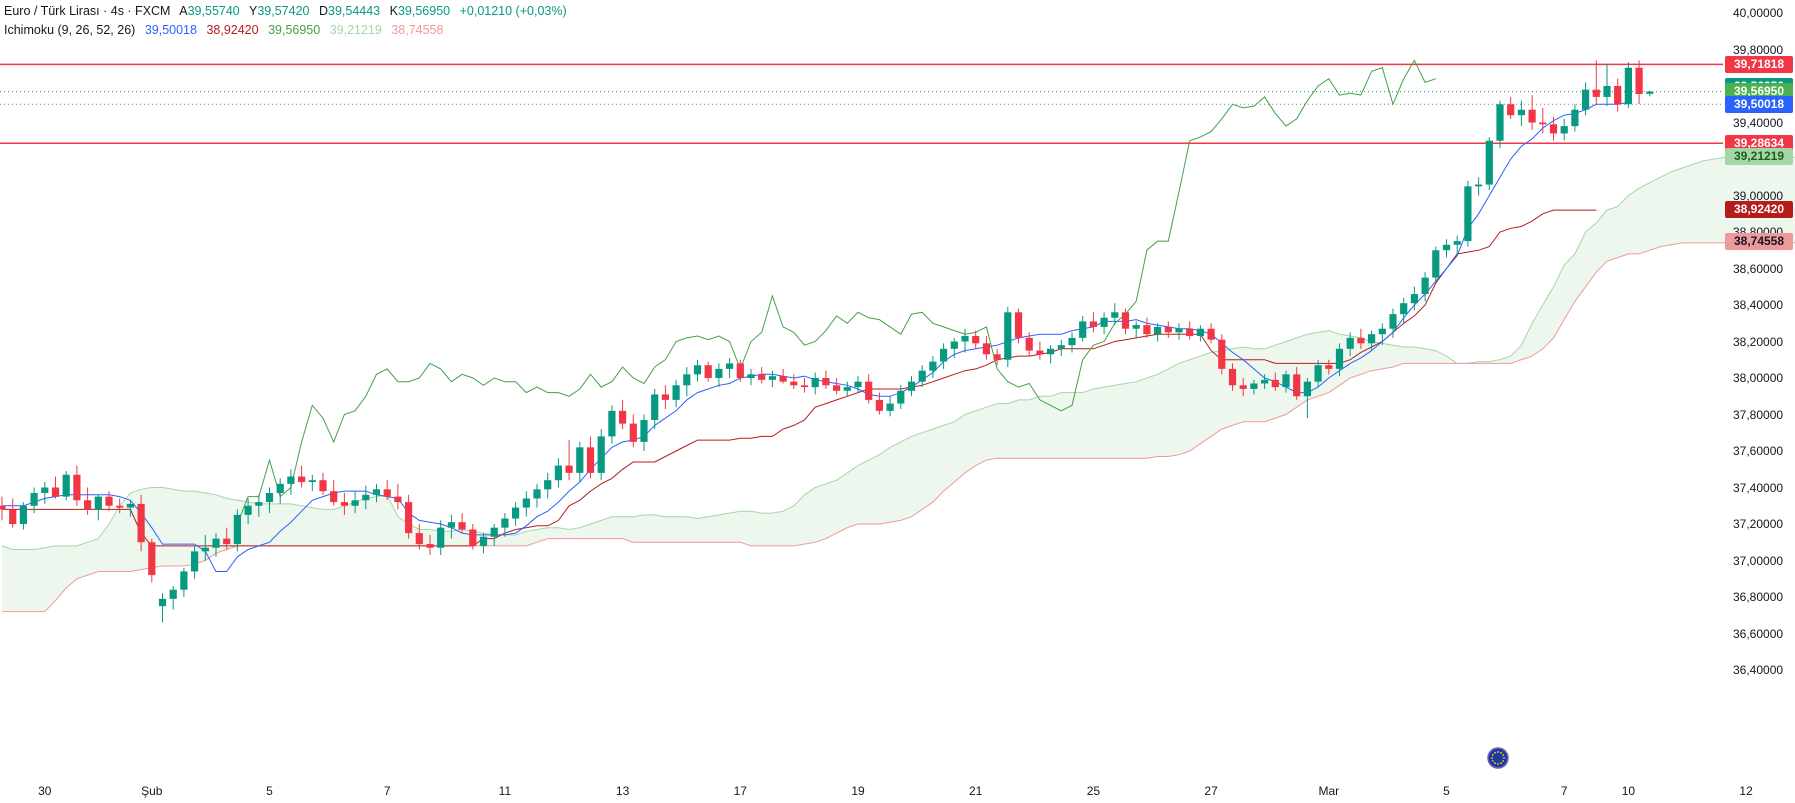  What do you see at coordinates (1746, 791) in the screenshot?
I see `time-tick-label: 12` at bounding box center [1746, 791].